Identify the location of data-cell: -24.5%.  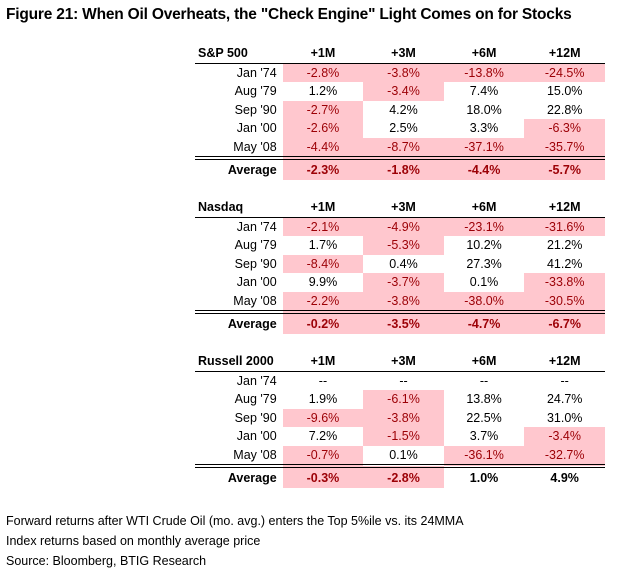
(564, 72).